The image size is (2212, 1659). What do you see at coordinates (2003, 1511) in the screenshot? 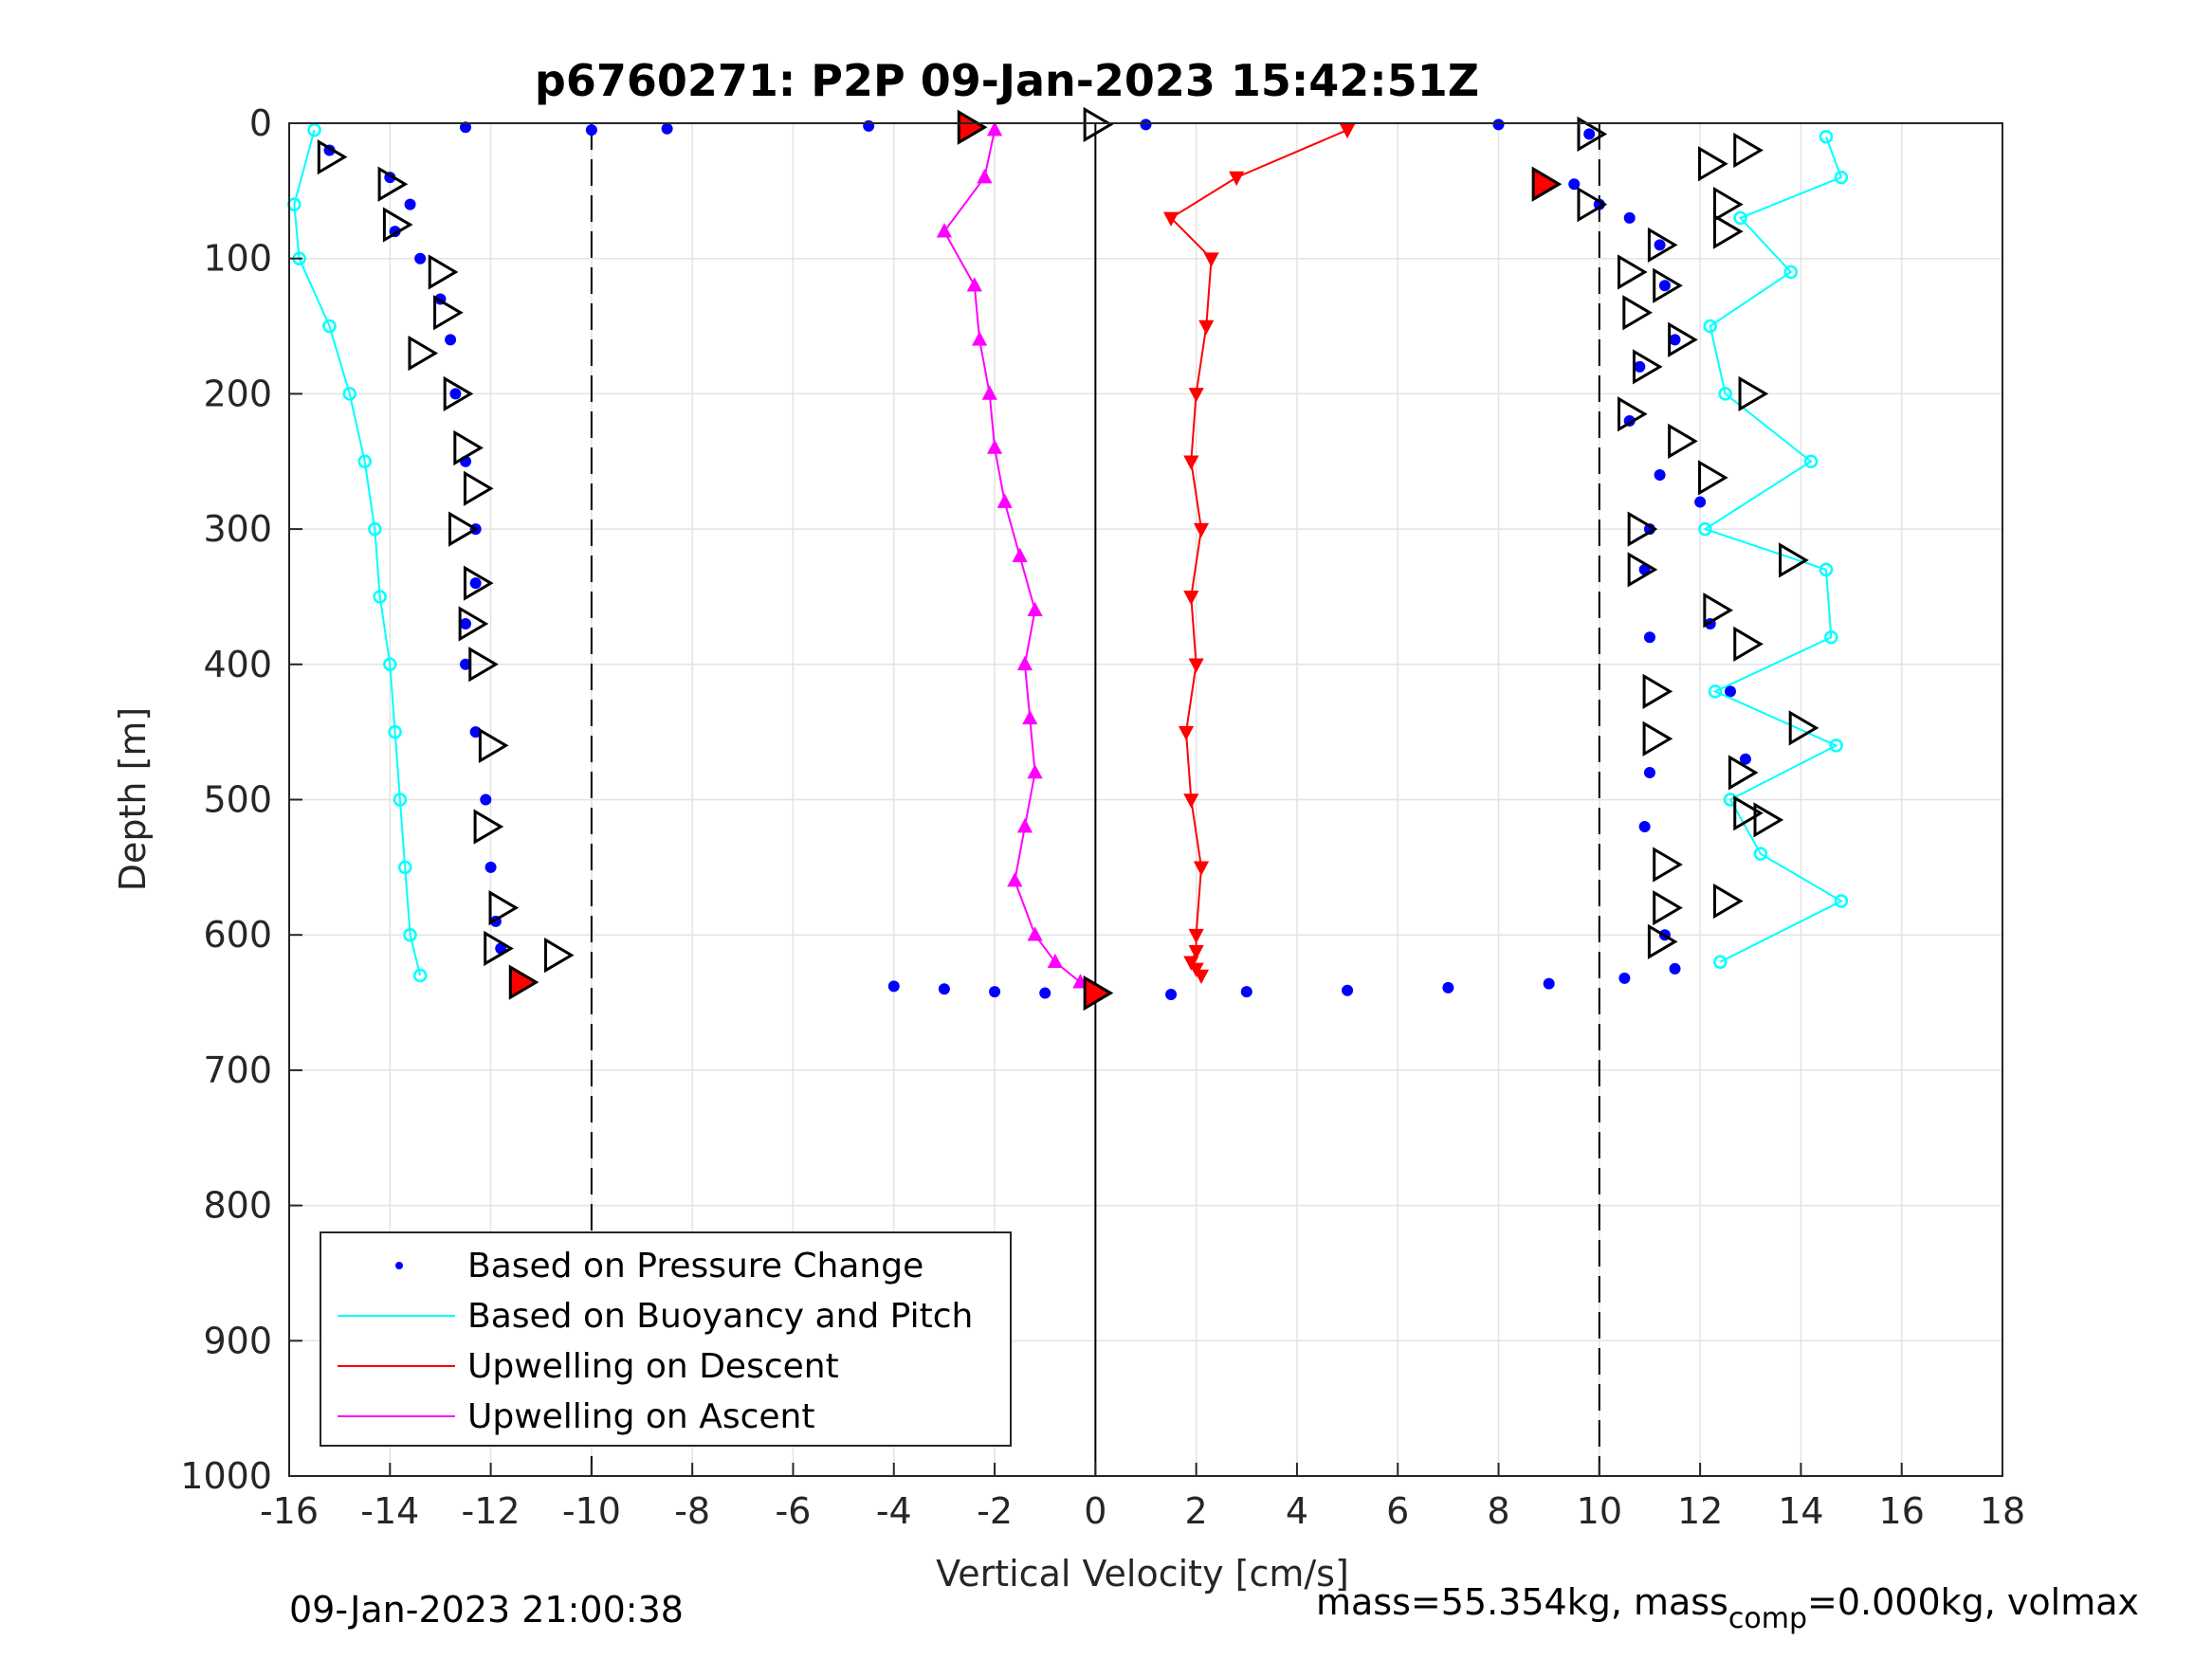
I see `x-tick-label: 18` at bounding box center [2003, 1511].